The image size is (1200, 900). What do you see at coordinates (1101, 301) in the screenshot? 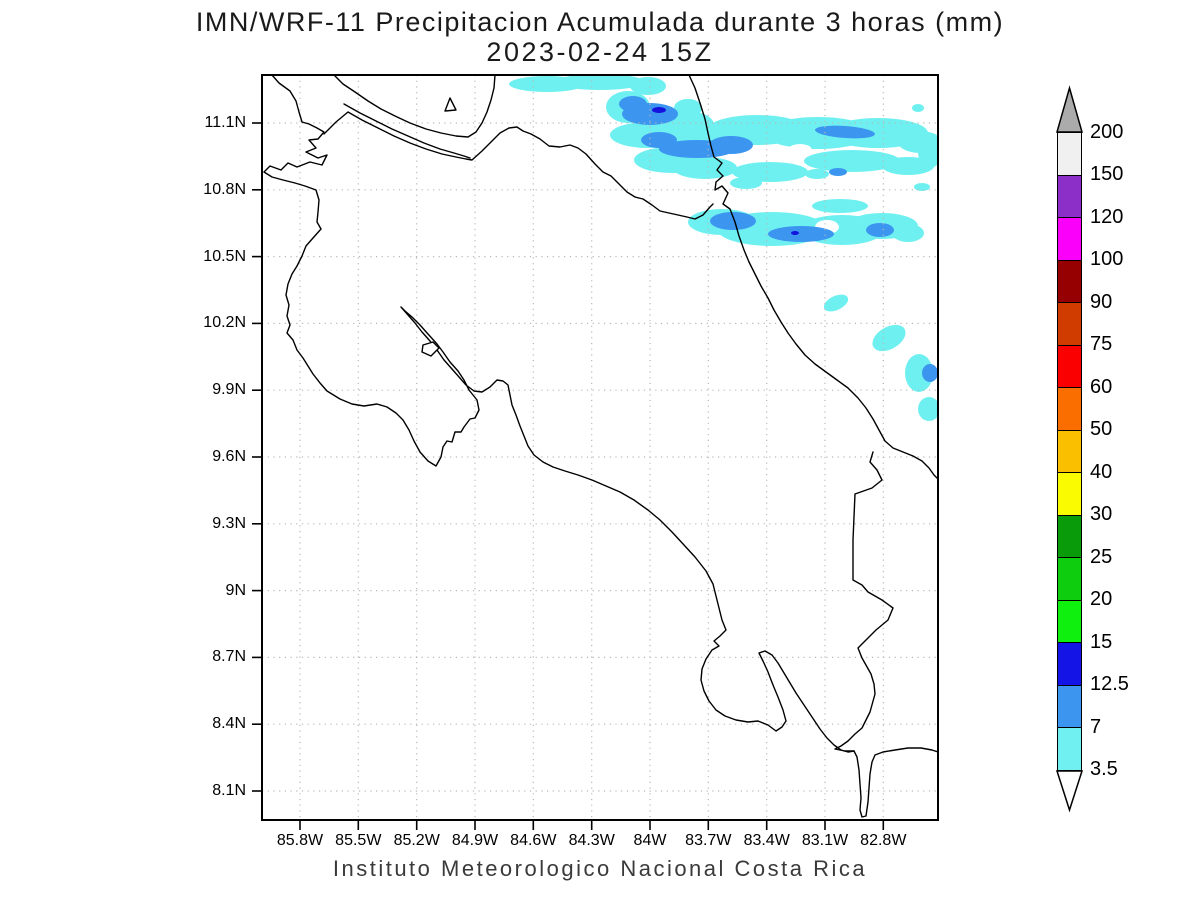
I see `colorbar-tick-label: 90` at bounding box center [1101, 301].